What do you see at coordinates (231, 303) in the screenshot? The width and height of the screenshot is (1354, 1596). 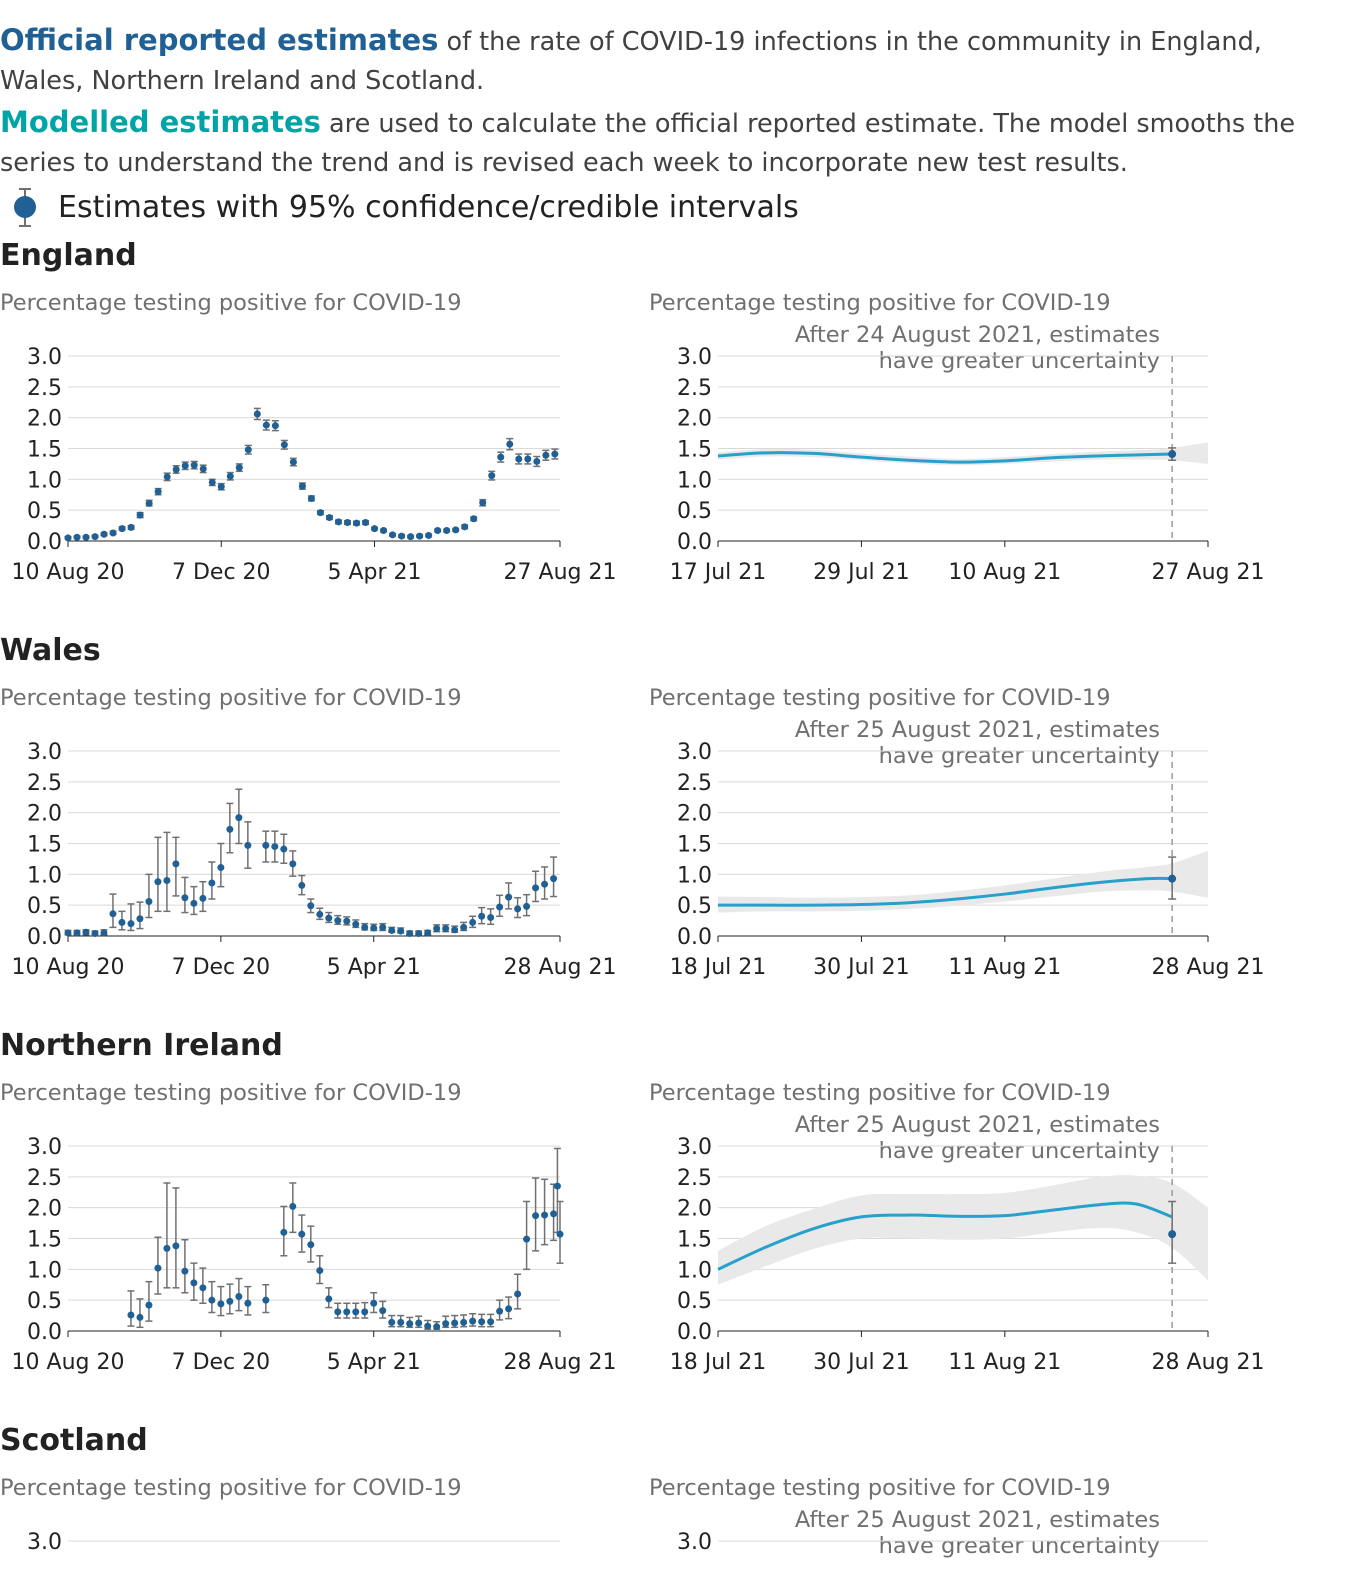 I see `chart-title-england-official: Percentage testing positive for COVID-19` at bounding box center [231, 303].